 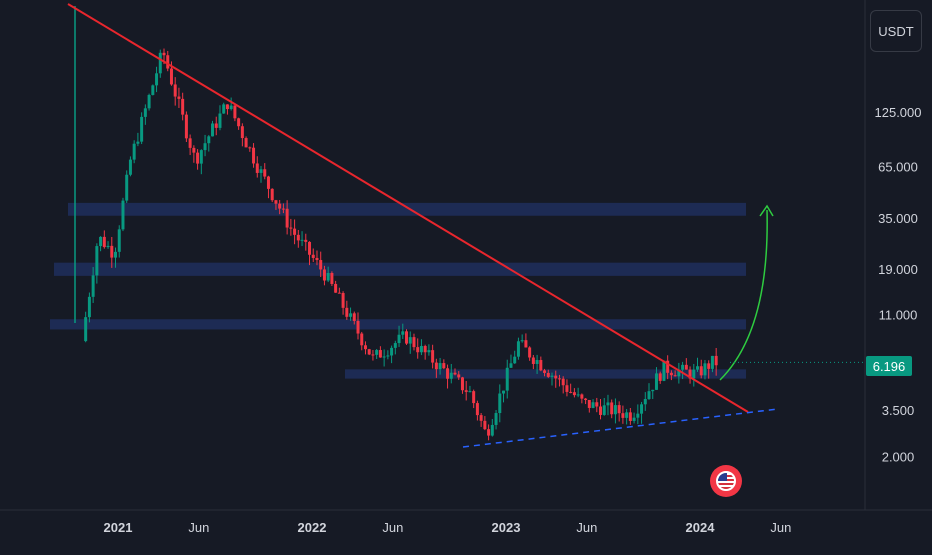 What do you see at coordinates (889, 366) in the screenshot?
I see `last-price-badge: 6.196` at bounding box center [889, 366].